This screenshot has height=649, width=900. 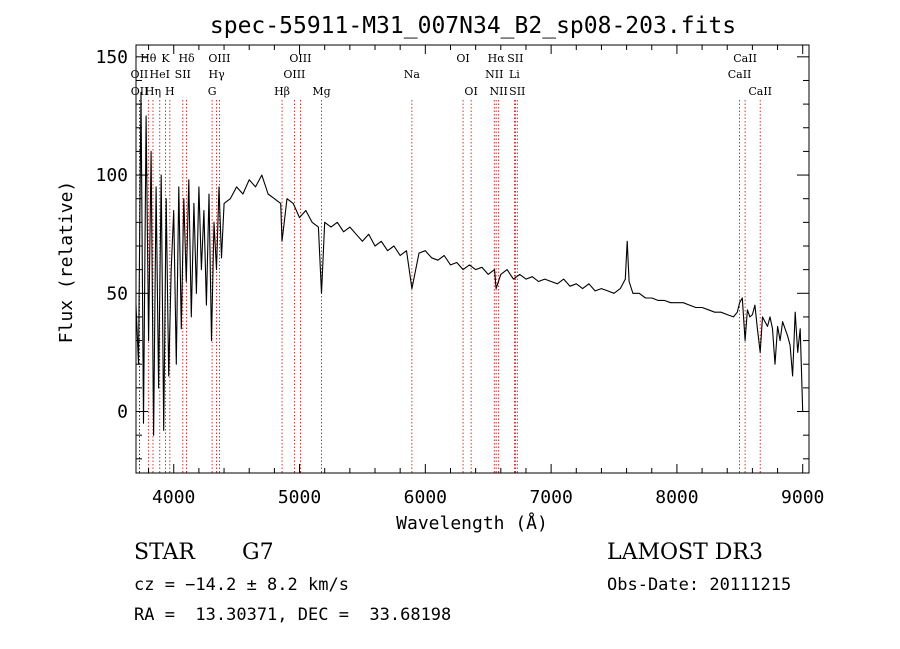 I want to click on y-tick-label: 100, so click(x=111, y=175).